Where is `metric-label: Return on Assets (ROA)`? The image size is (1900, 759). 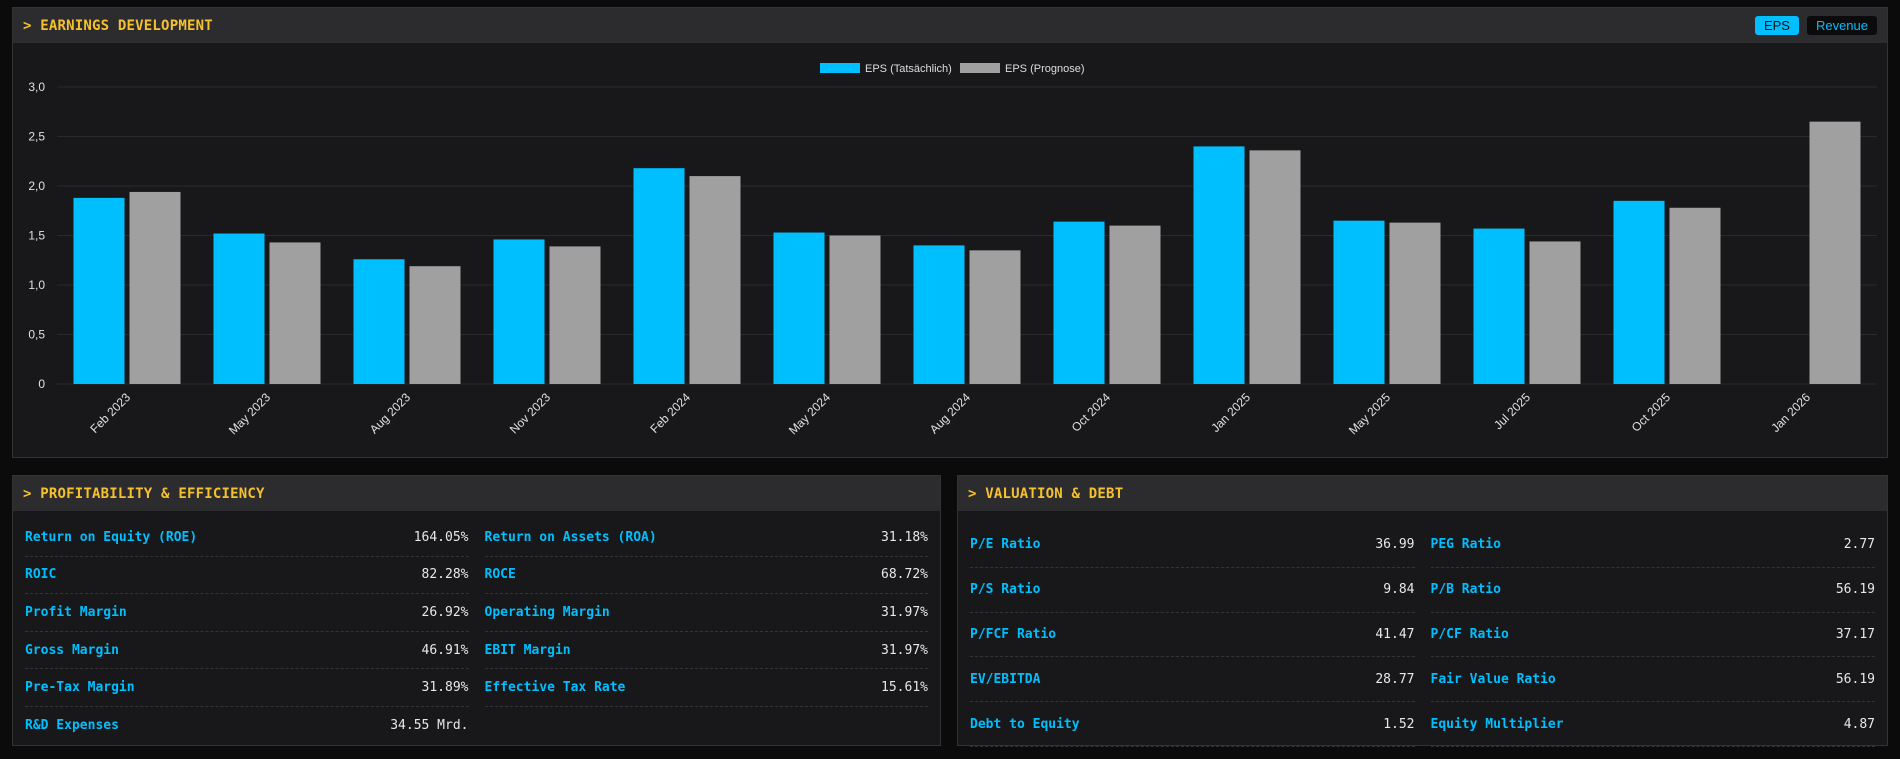
metric-label: Return on Assets (ROA) is located at coordinates (570, 537).